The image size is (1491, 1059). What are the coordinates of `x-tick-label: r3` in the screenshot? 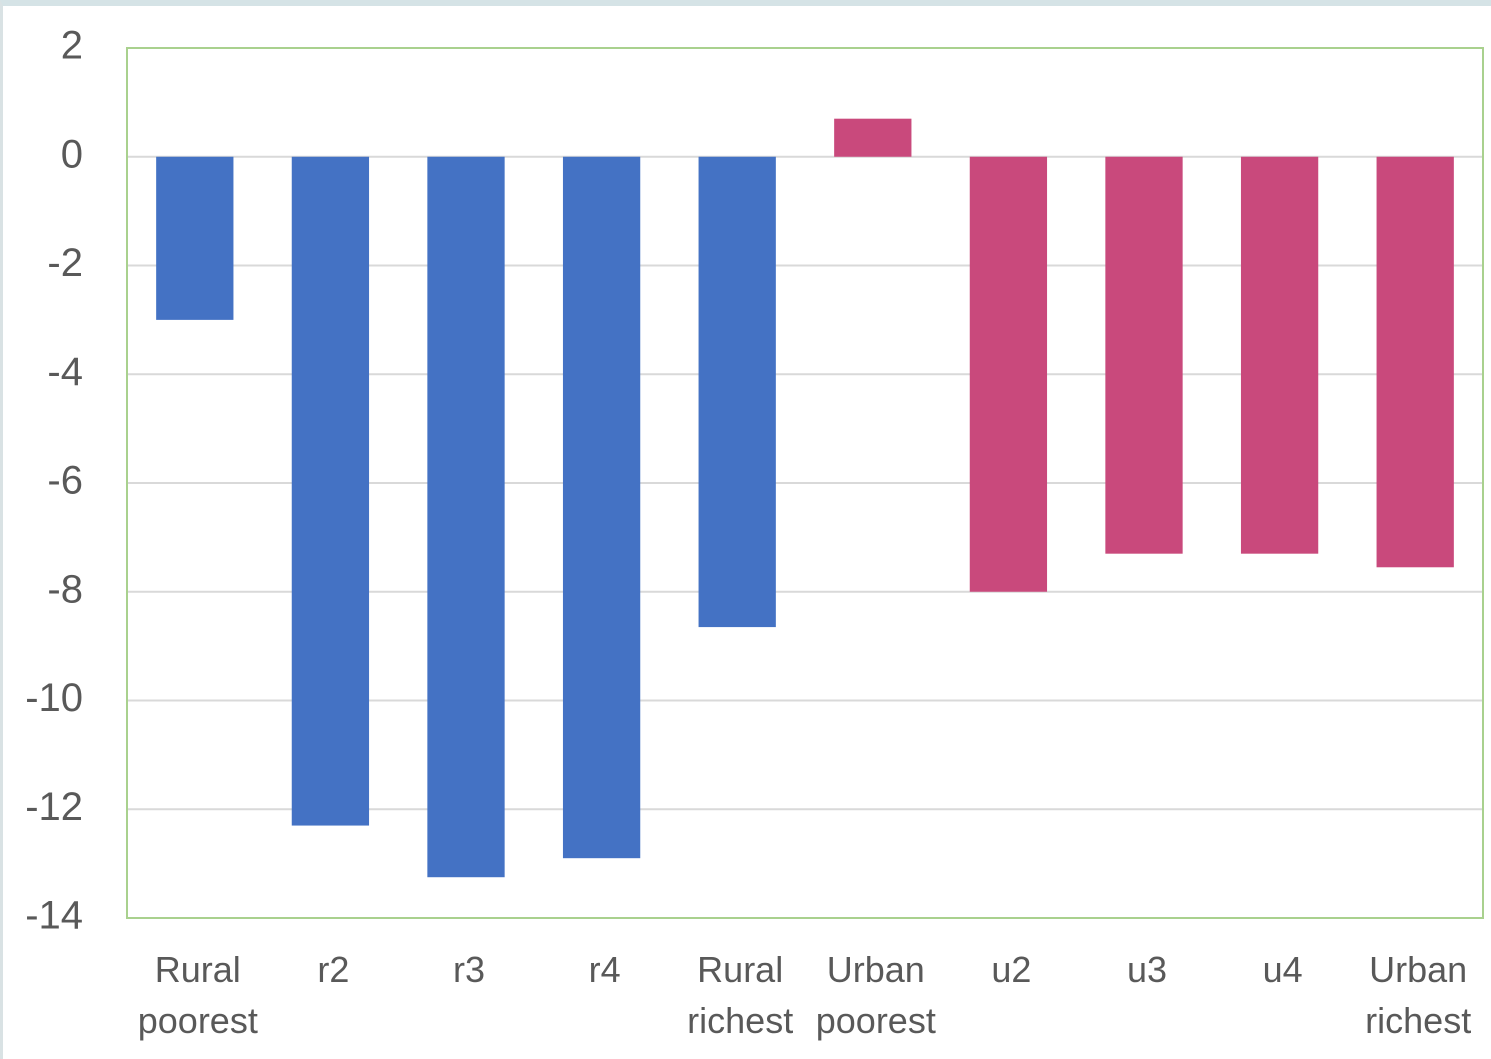 It's located at (468, 969).